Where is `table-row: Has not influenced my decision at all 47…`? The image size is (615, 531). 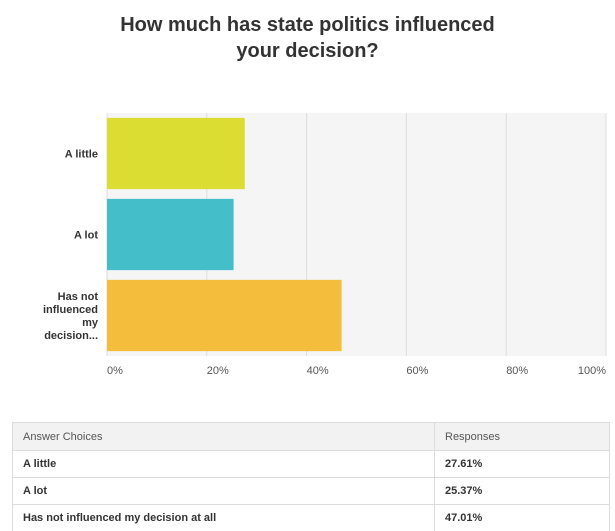
table-row: Has not influenced my decision at all 47… is located at coordinates (311, 517).